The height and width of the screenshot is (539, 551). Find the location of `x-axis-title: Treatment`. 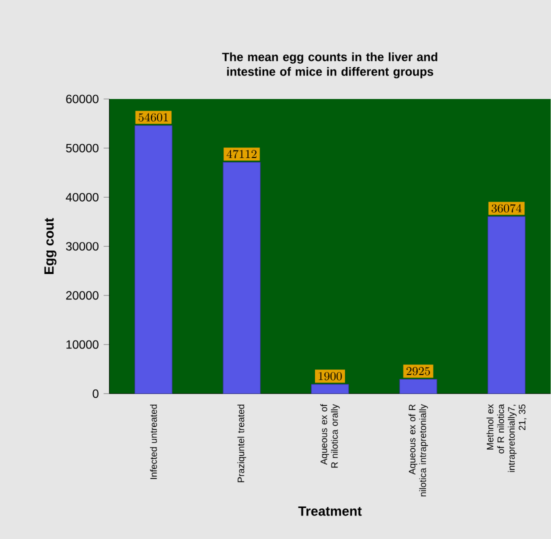

x-axis-title: Treatment is located at coordinates (330, 511).